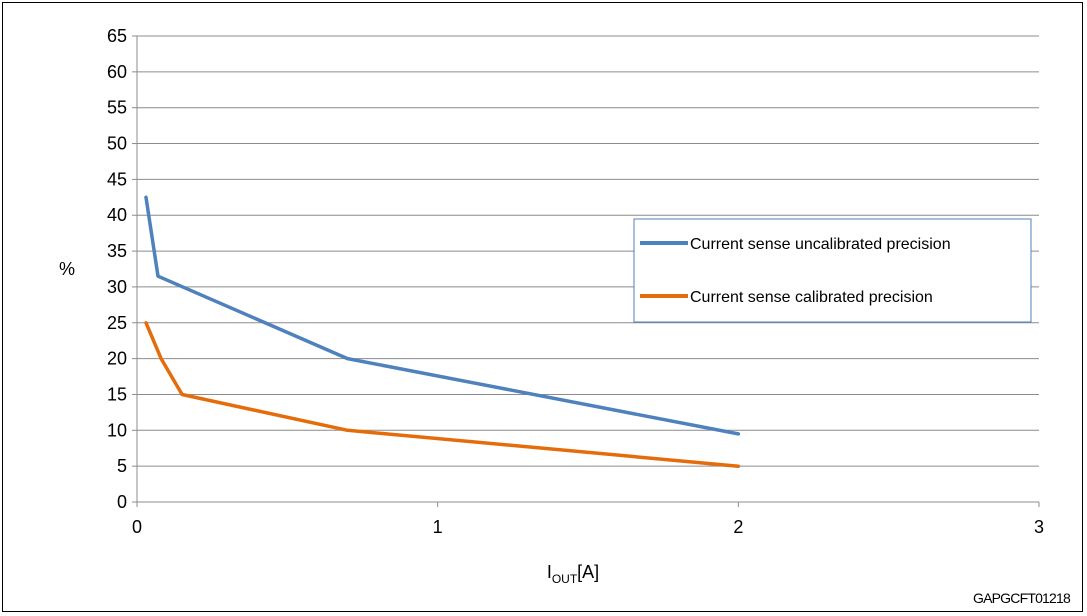 This screenshot has width=1087, height=616. Describe the element at coordinates (549, 572) in the screenshot. I see `x-axis-label-main: I` at that location.